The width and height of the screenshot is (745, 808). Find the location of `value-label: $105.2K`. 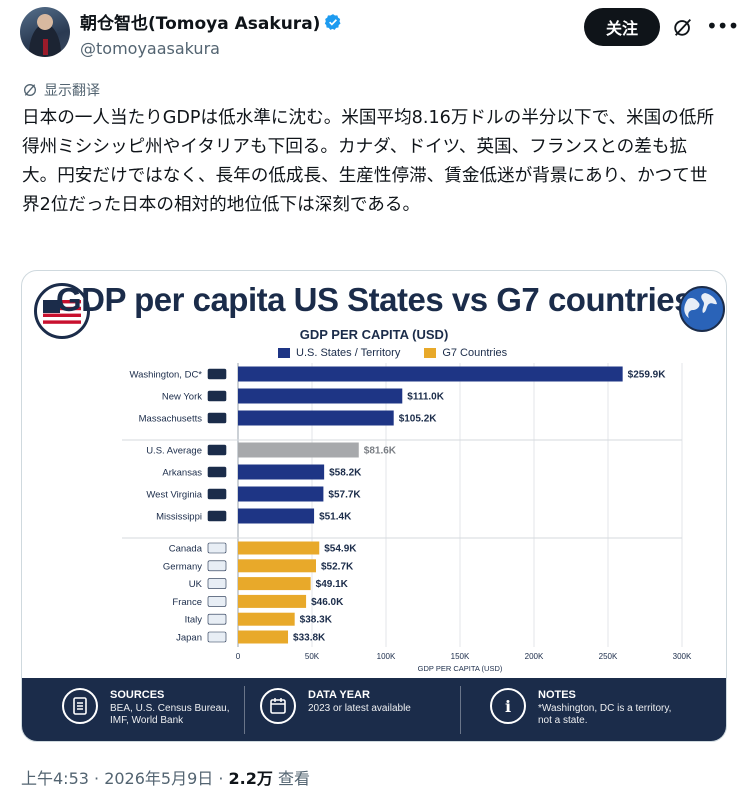

value-label: $105.2K is located at coordinates (418, 419).